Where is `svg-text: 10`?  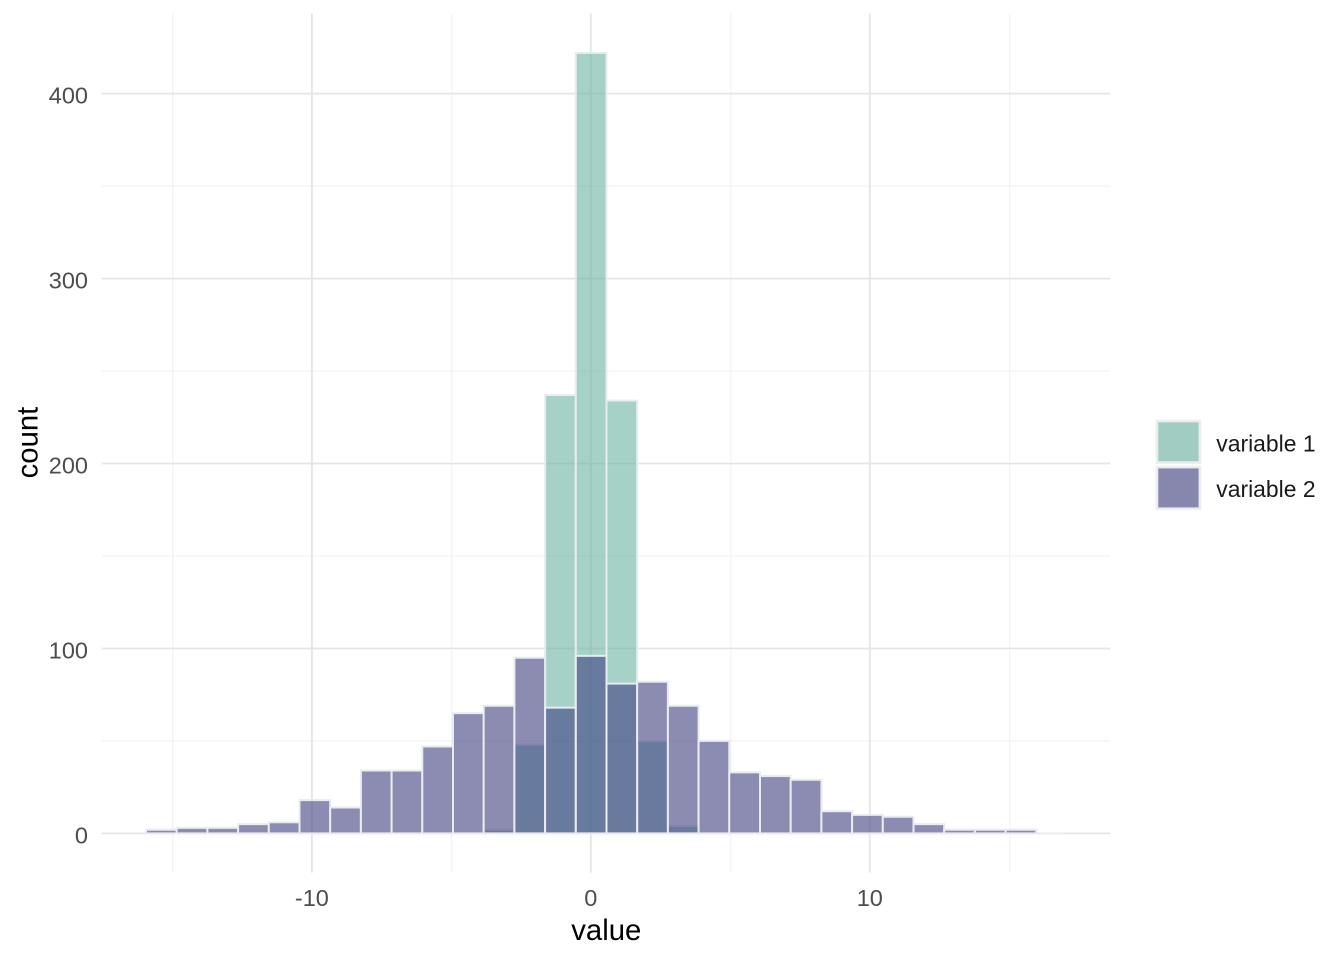
svg-text: 10 is located at coordinates (870, 898).